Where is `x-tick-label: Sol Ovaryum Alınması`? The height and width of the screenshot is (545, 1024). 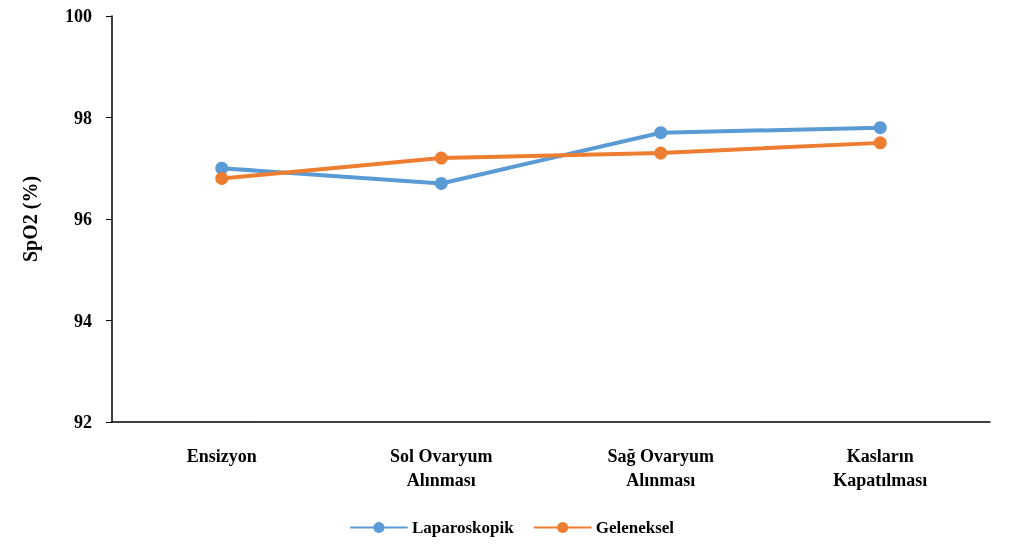 x-tick-label: Sol Ovaryum Alınması is located at coordinates (441, 468).